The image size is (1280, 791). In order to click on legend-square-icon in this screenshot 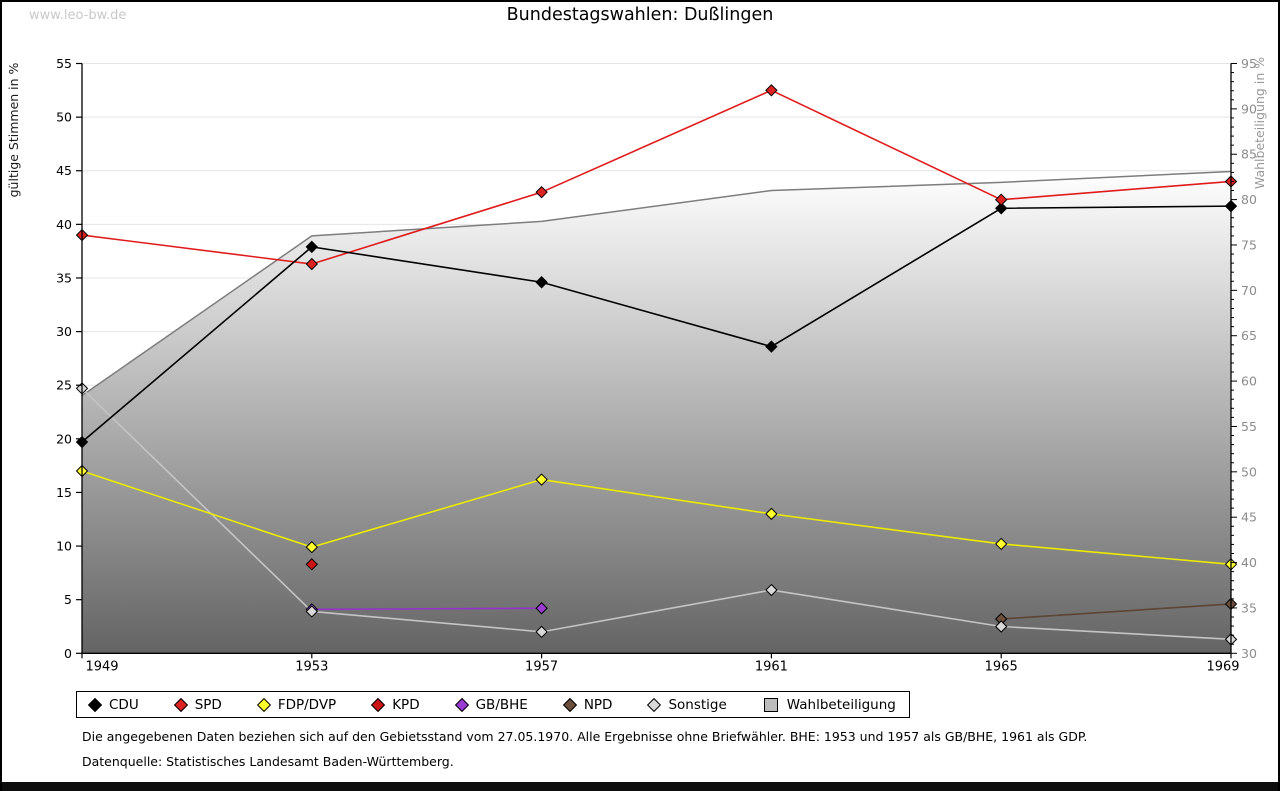, I will do `click(770, 704)`.